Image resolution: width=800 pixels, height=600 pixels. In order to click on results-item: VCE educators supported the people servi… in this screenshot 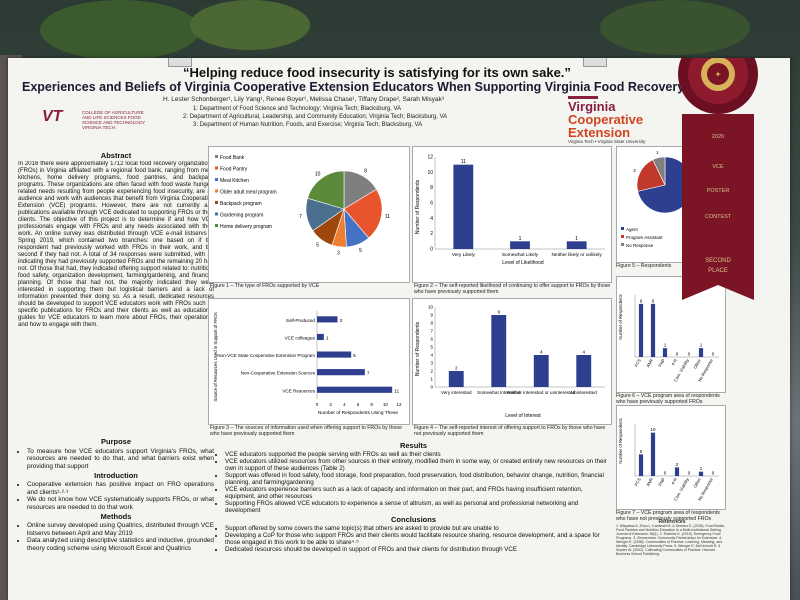, I will do `click(418, 454)`.